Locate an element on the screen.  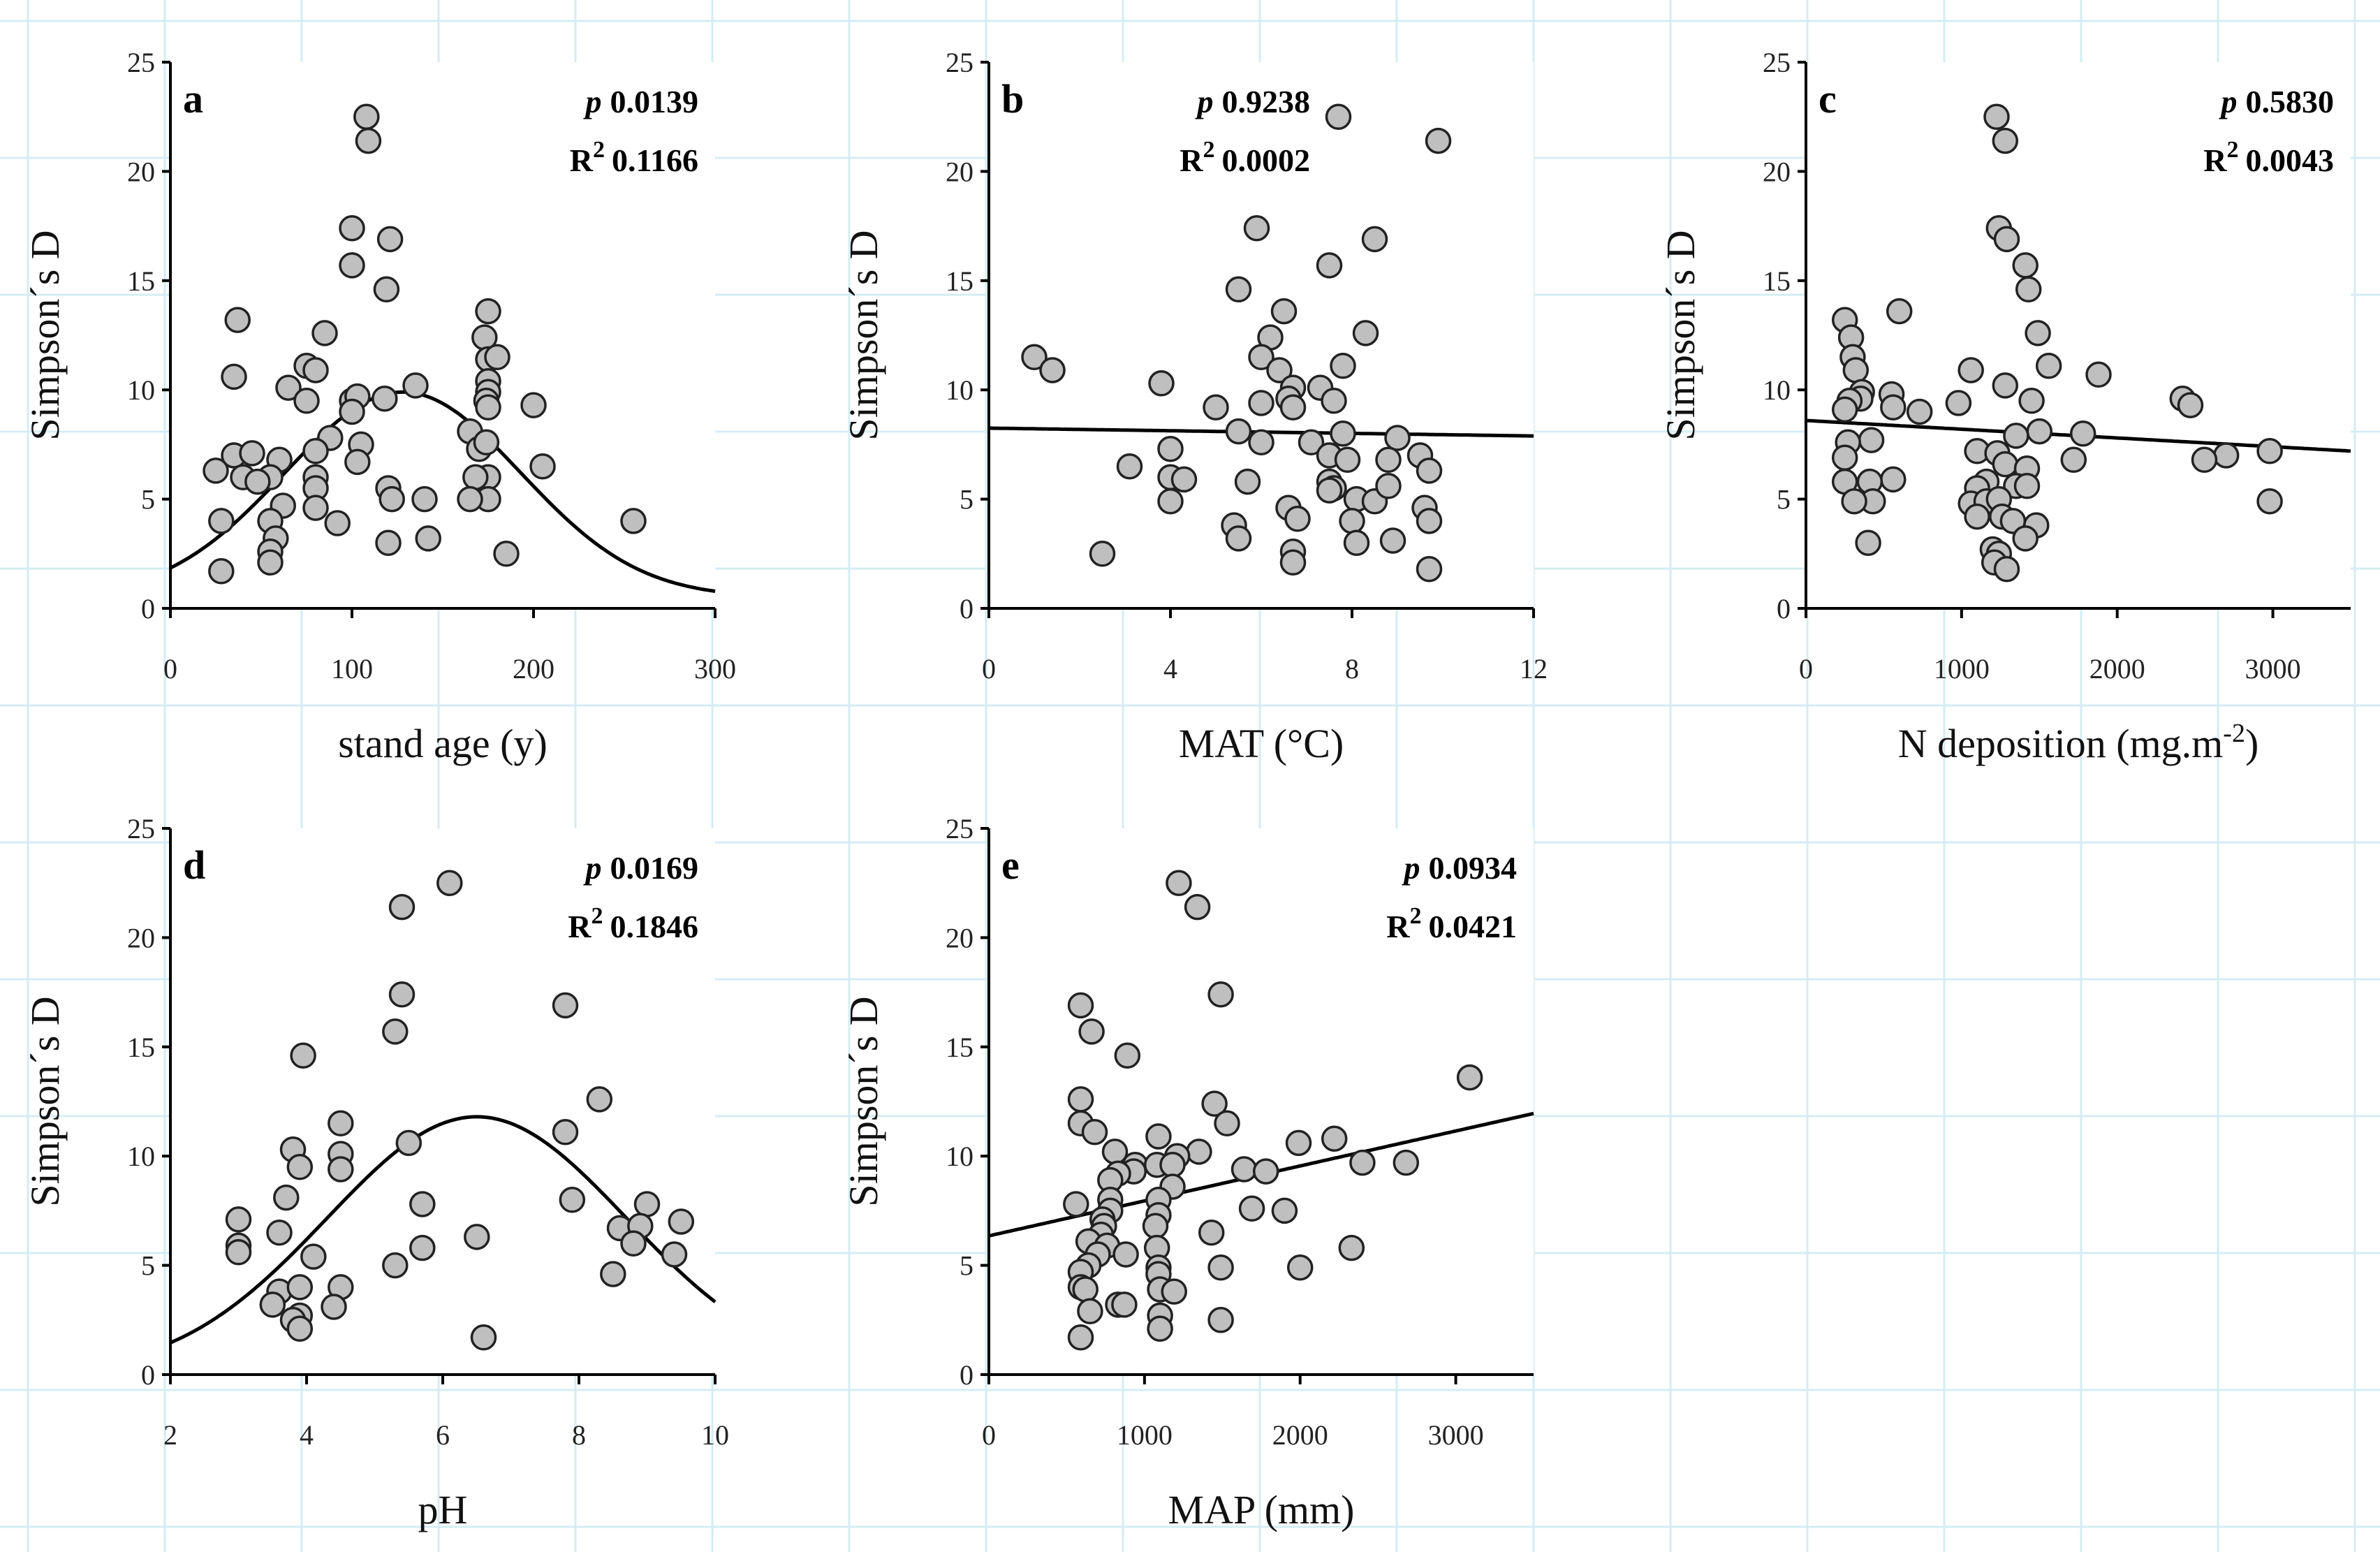
fit-line is located at coordinates (444, 1230).